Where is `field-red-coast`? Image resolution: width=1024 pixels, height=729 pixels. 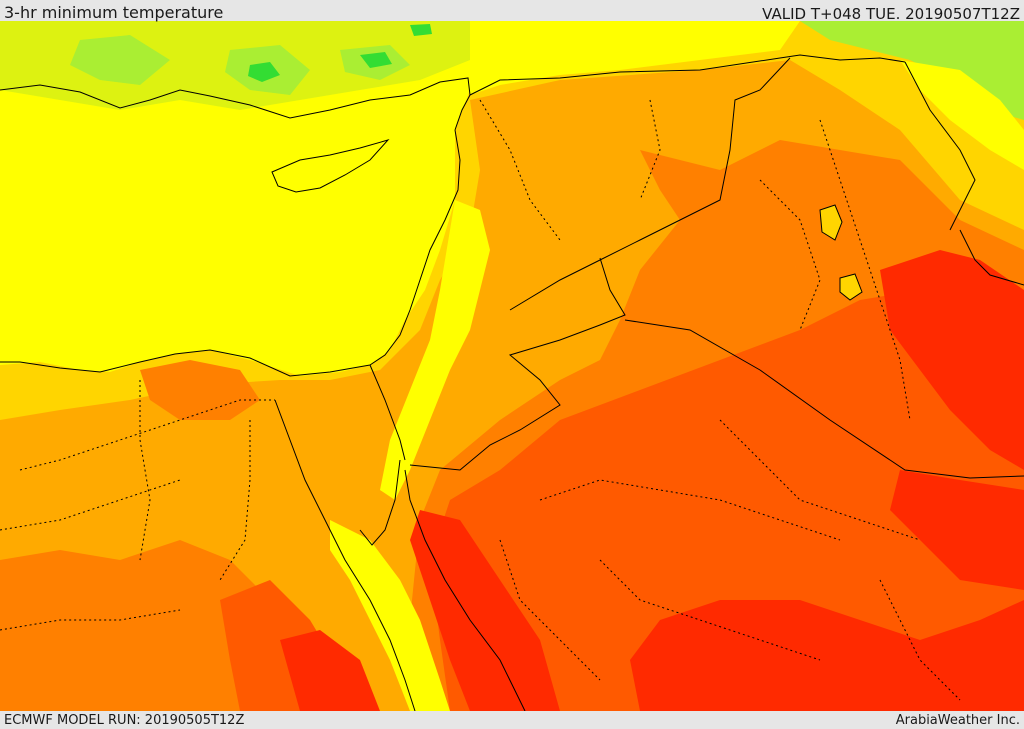 field-red-coast is located at coordinates (485, 610).